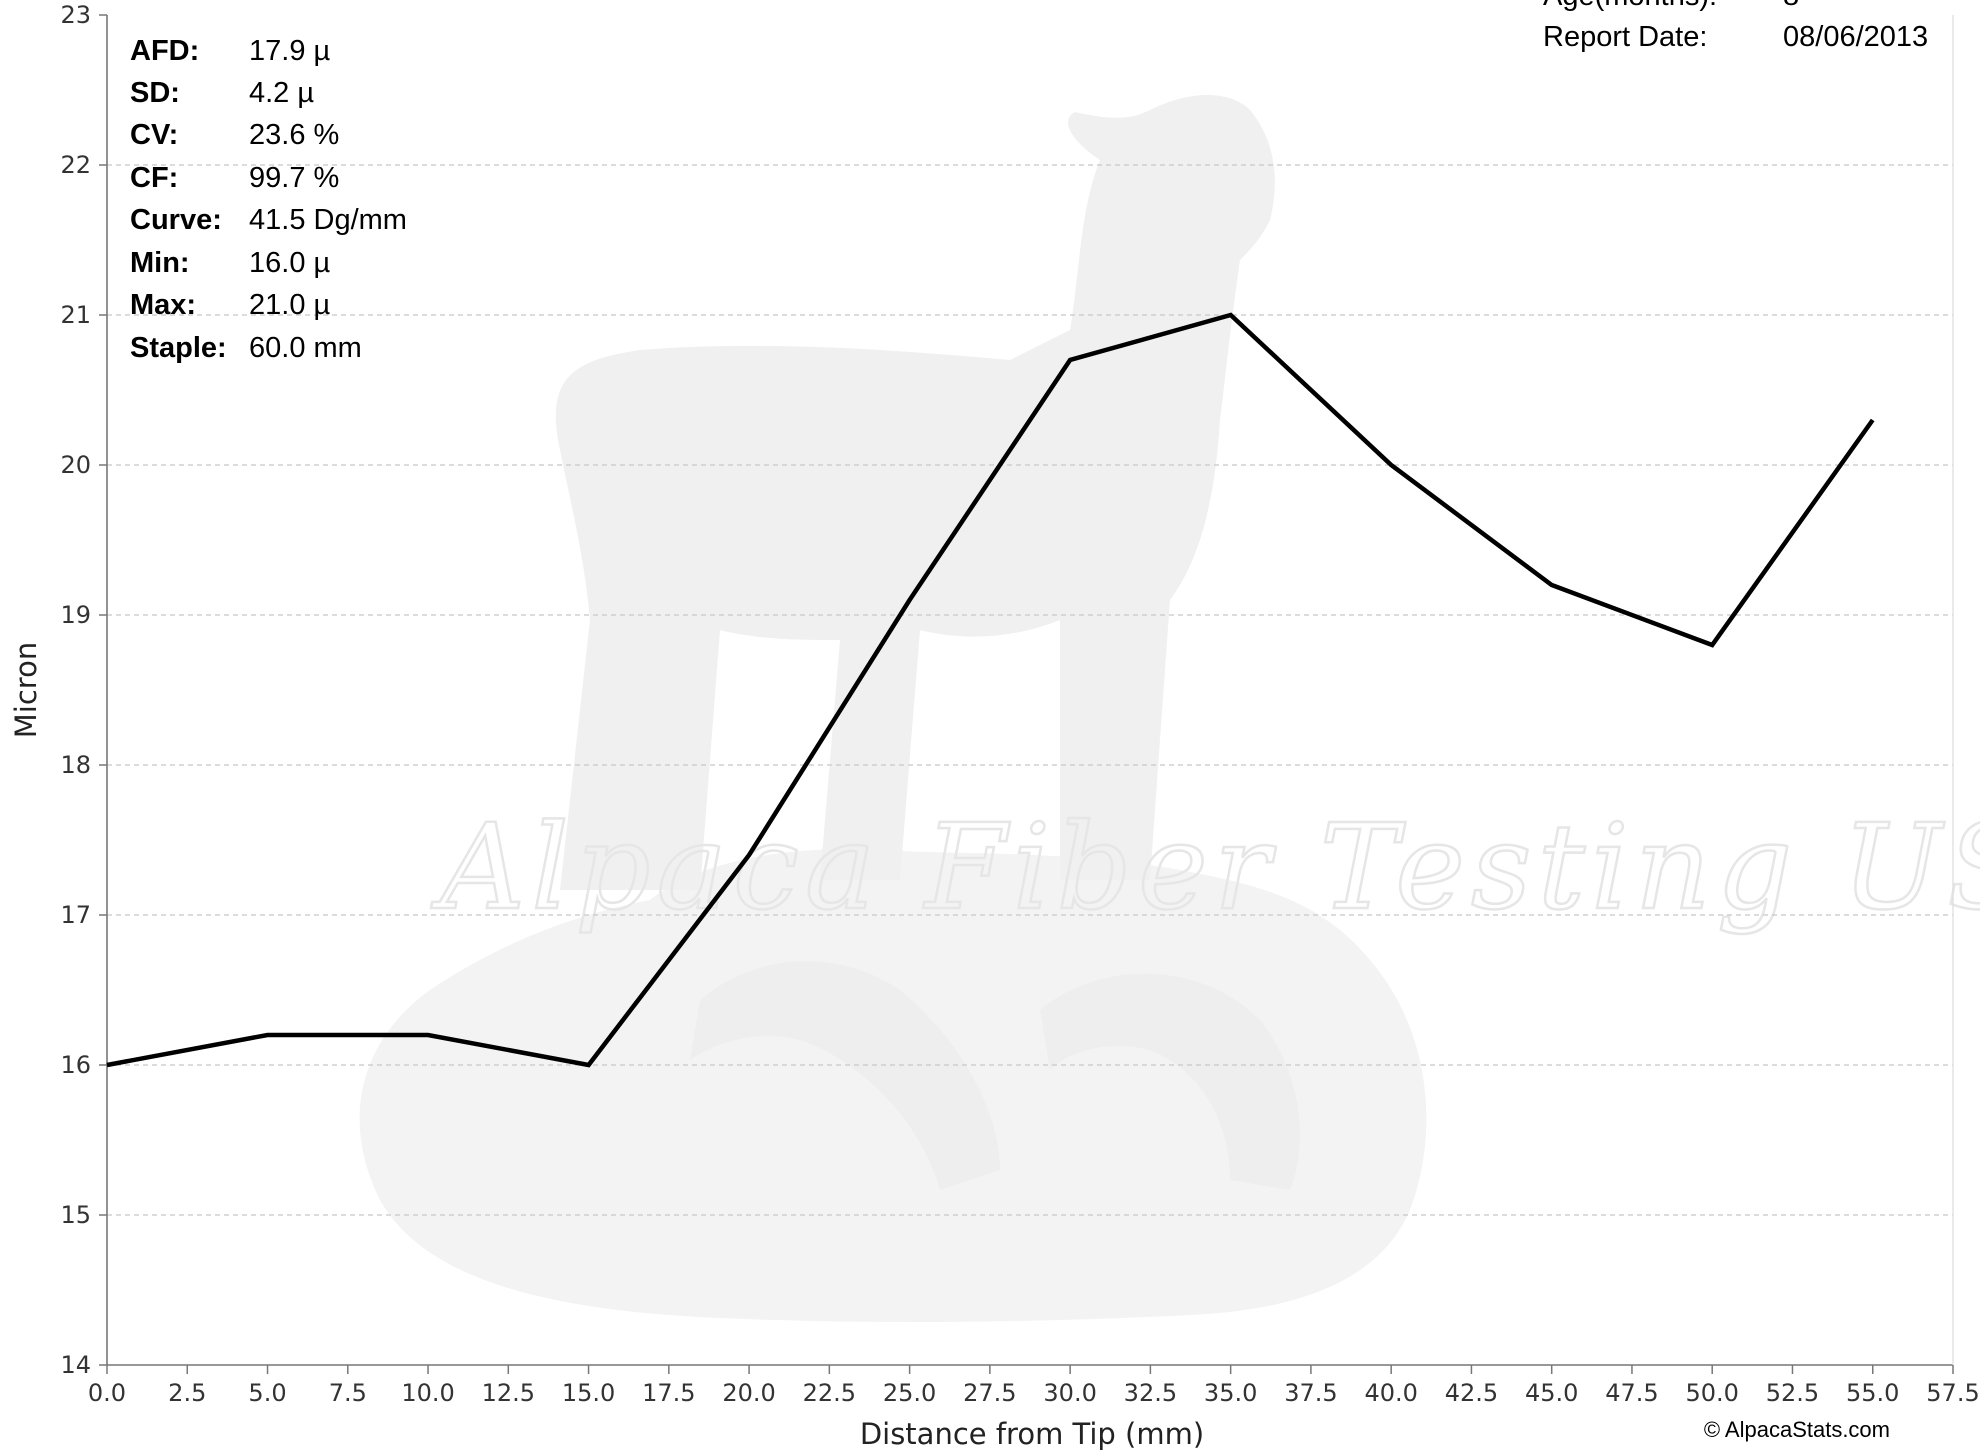 The width and height of the screenshot is (1980, 1452). I want to click on x-tick-label: 32.5, so click(1150, 1393).